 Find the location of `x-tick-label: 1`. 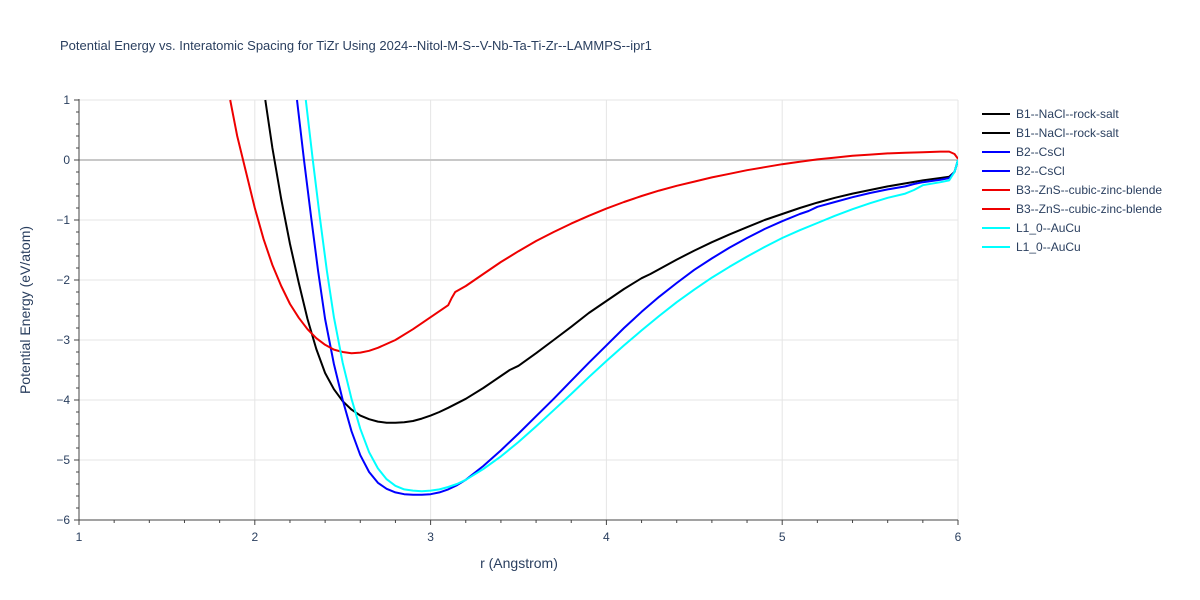

x-tick-label: 1 is located at coordinates (79, 537).